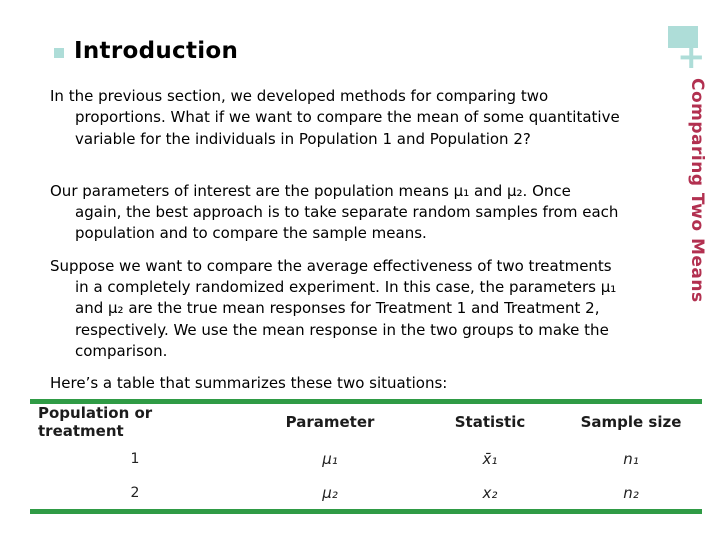 The width and height of the screenshot is (720, 540). I want to click on corner-rectangle-decoration, so click(683, 37).